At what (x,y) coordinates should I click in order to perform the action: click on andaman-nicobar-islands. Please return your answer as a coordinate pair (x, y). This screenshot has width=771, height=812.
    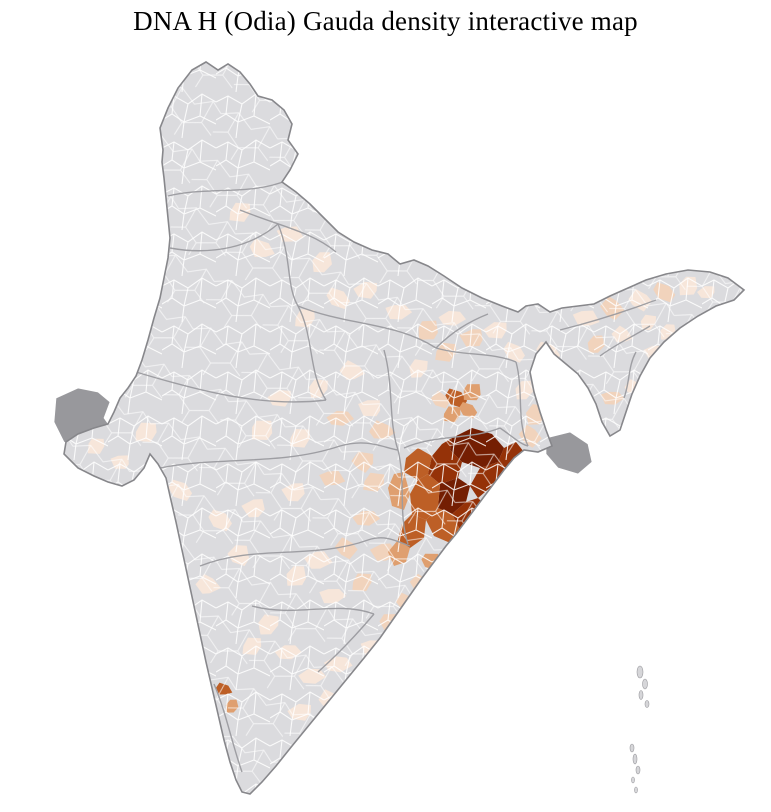
    Looking at the image, I should click on (639, 729).